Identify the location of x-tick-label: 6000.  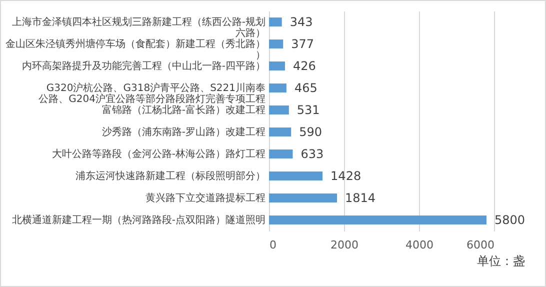
(480, 245).